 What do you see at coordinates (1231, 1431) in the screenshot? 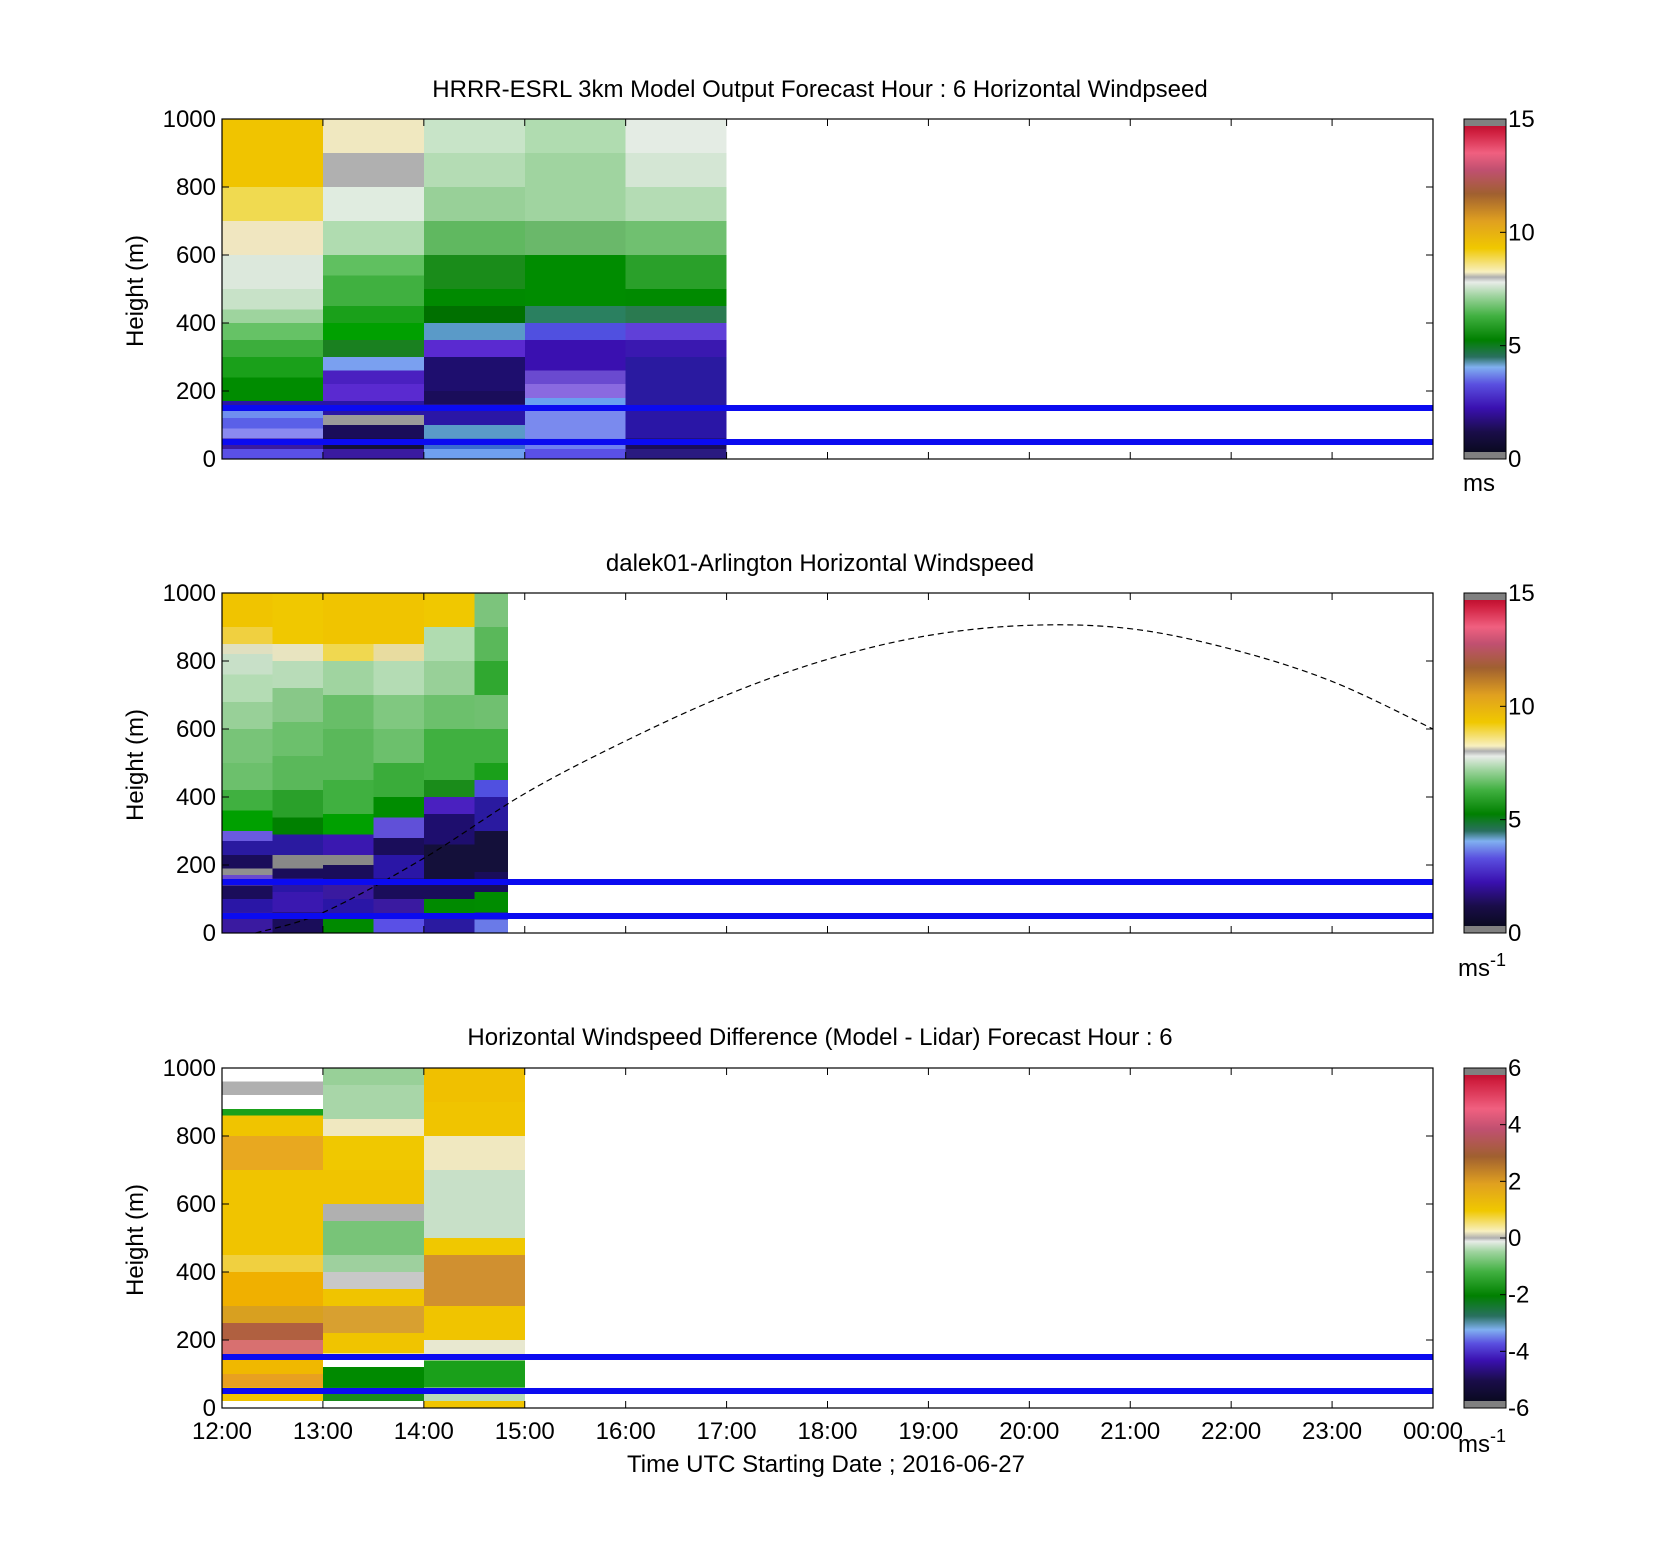
I see `x-tick-label: 22:00` at bounding box center [1231, 1431].